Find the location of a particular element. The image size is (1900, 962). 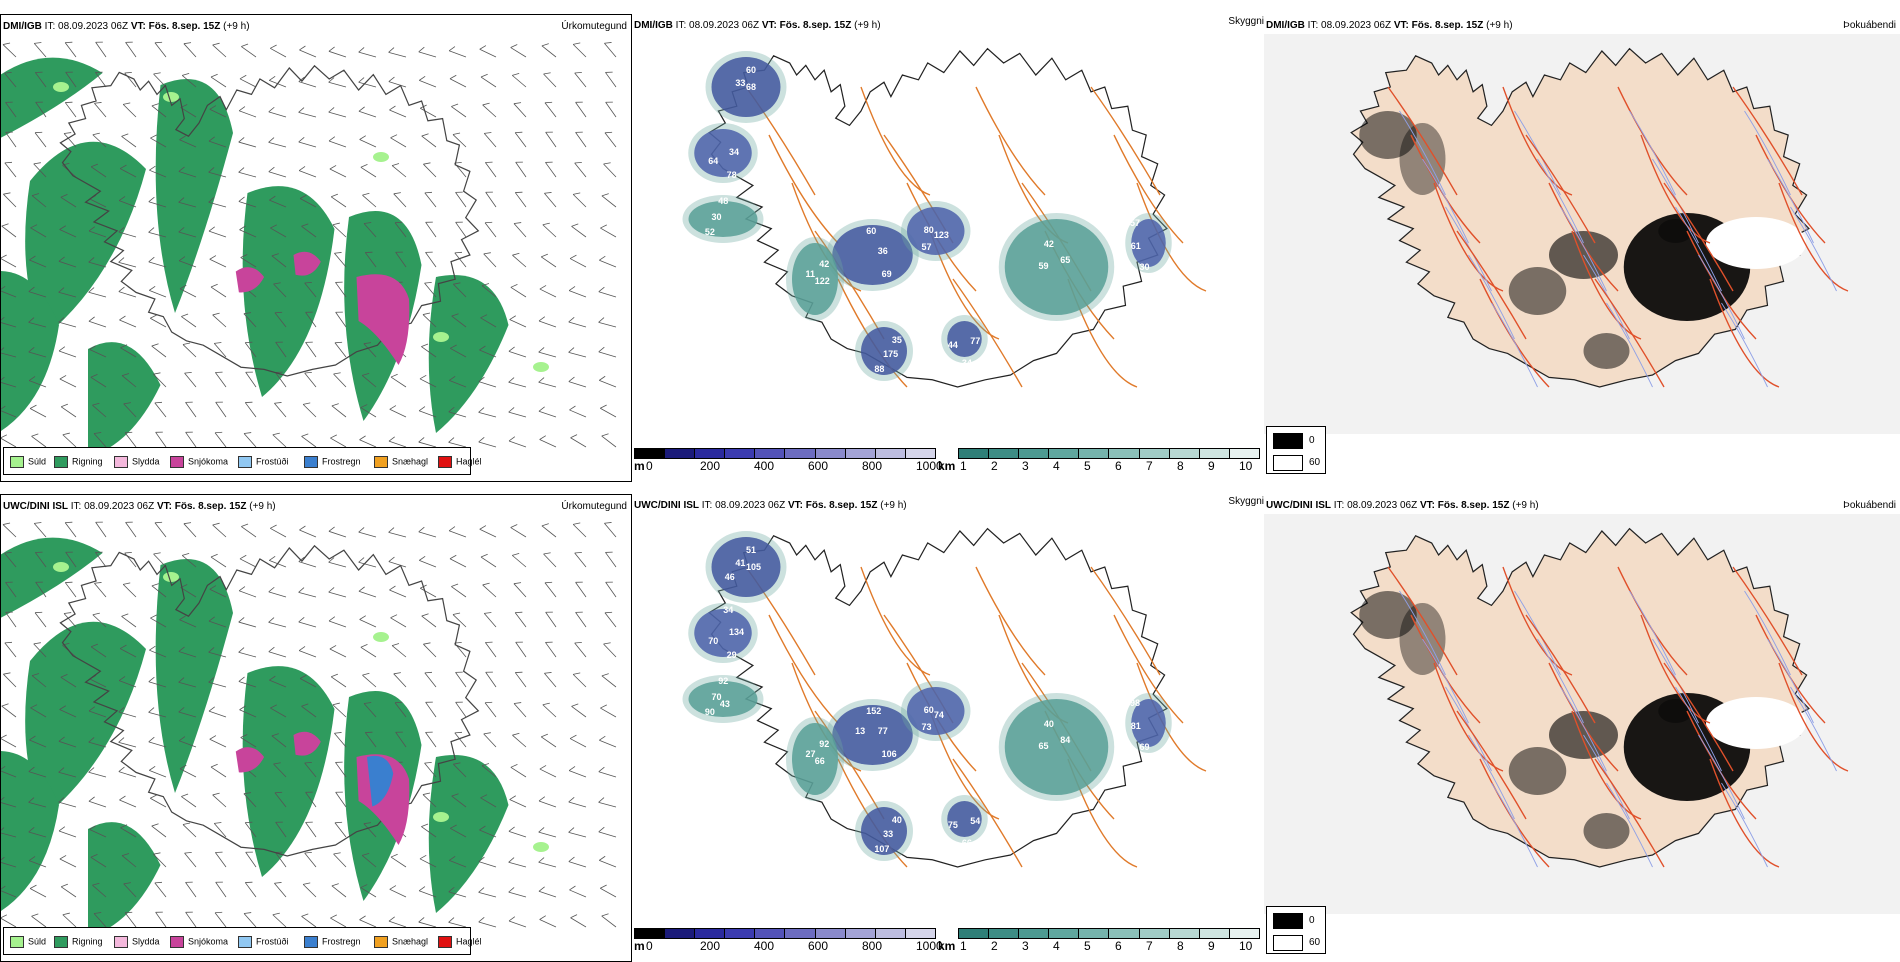

legend-item: Slydda is located at coordinates (137, 942).